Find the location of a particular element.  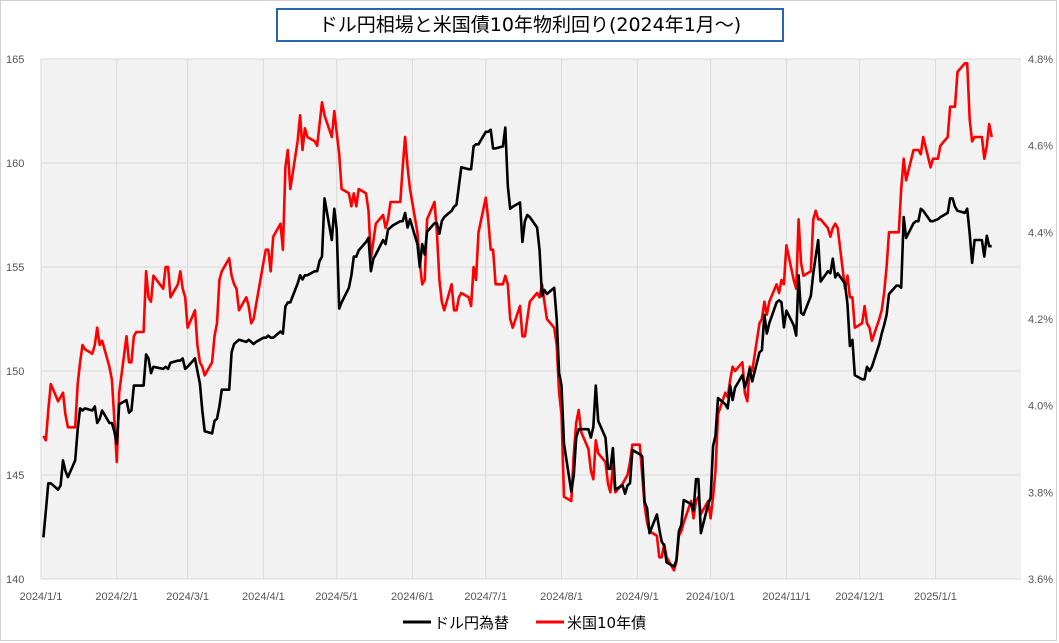

y-tick-label: 150 is located at coordinates (15, 372).